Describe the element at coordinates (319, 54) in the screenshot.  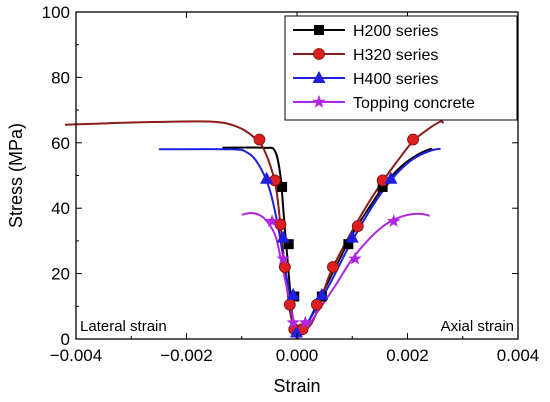
I see `legend-marker-h320-series` at that location.